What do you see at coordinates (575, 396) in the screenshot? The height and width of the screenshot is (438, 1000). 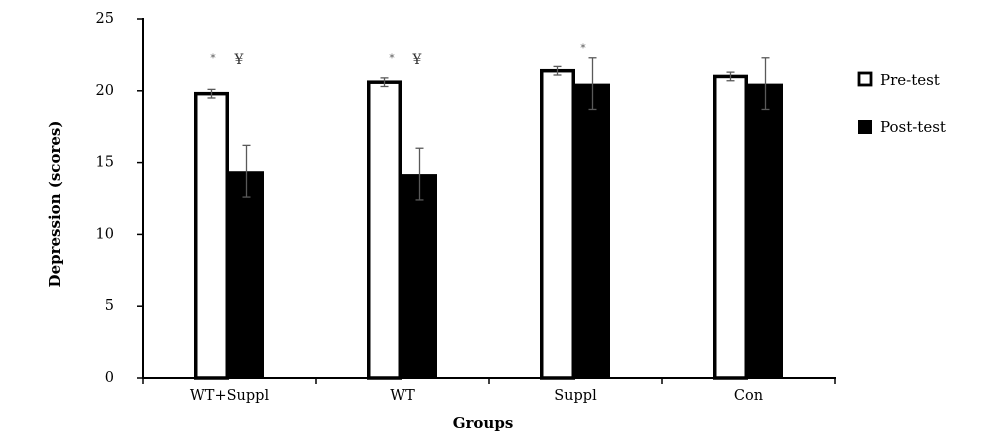 I see `x-tick-label-suppl: Suppl` at bounding box center [575, 396].